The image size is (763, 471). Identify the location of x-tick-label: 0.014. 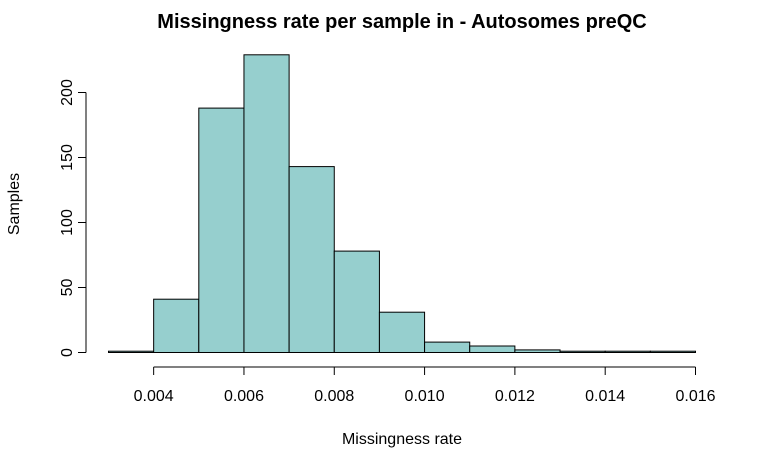
(605, 396).